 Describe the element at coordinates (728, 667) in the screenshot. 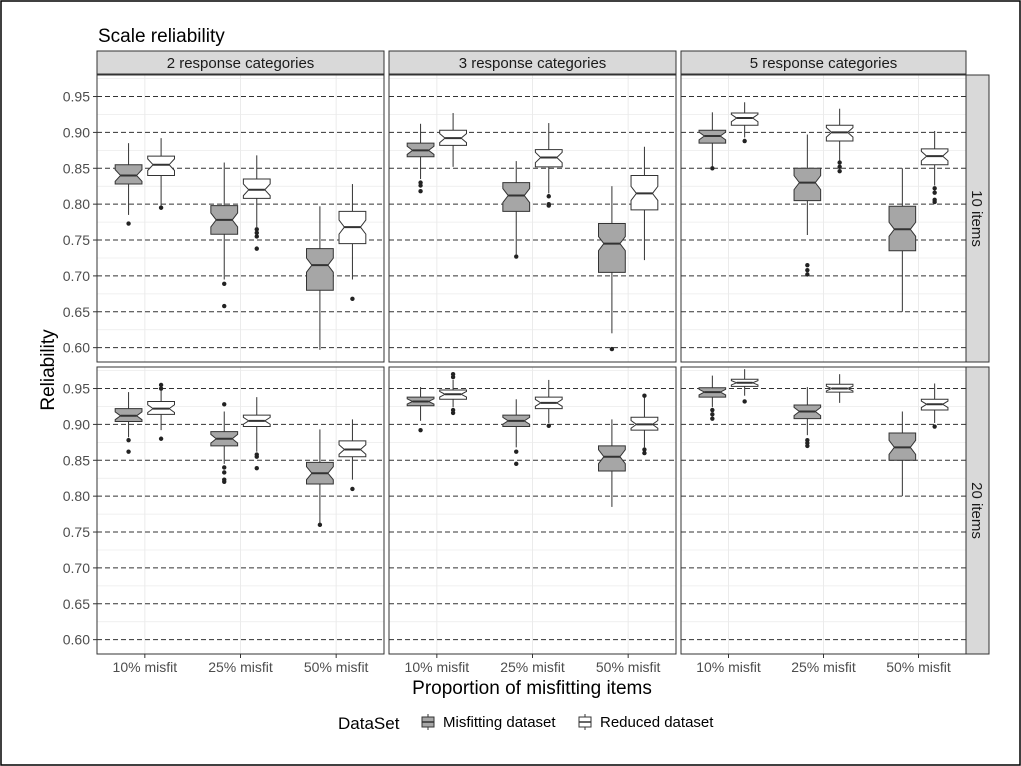

I see `x-tick-label: 10% misfit` at that location.